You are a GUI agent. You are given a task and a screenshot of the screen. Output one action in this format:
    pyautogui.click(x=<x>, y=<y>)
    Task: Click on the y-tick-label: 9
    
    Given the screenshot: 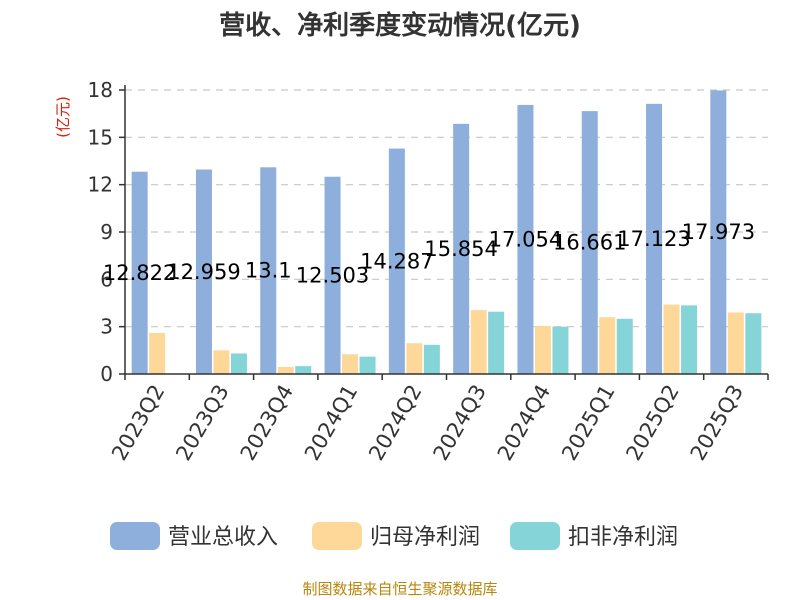 What is the action you would take?
    pyautogui.click(x=106, y=232)
    